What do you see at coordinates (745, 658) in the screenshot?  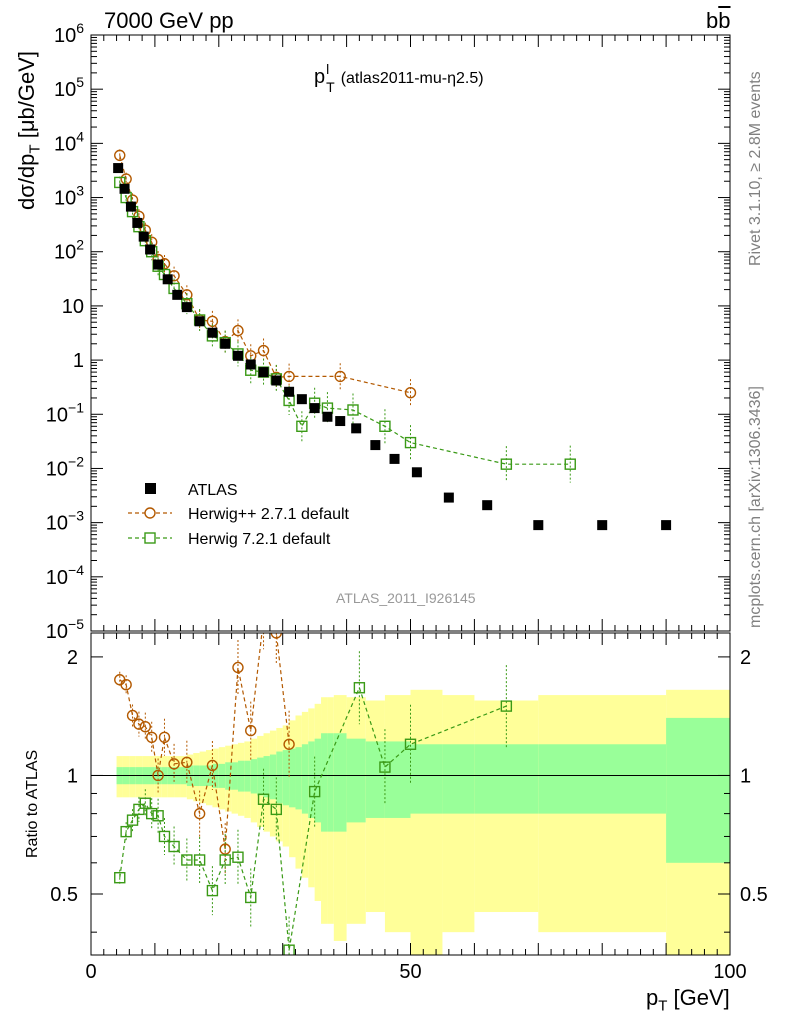 I see `y-tick-label-ratio-right: 2` at bounding box center [745, 658].